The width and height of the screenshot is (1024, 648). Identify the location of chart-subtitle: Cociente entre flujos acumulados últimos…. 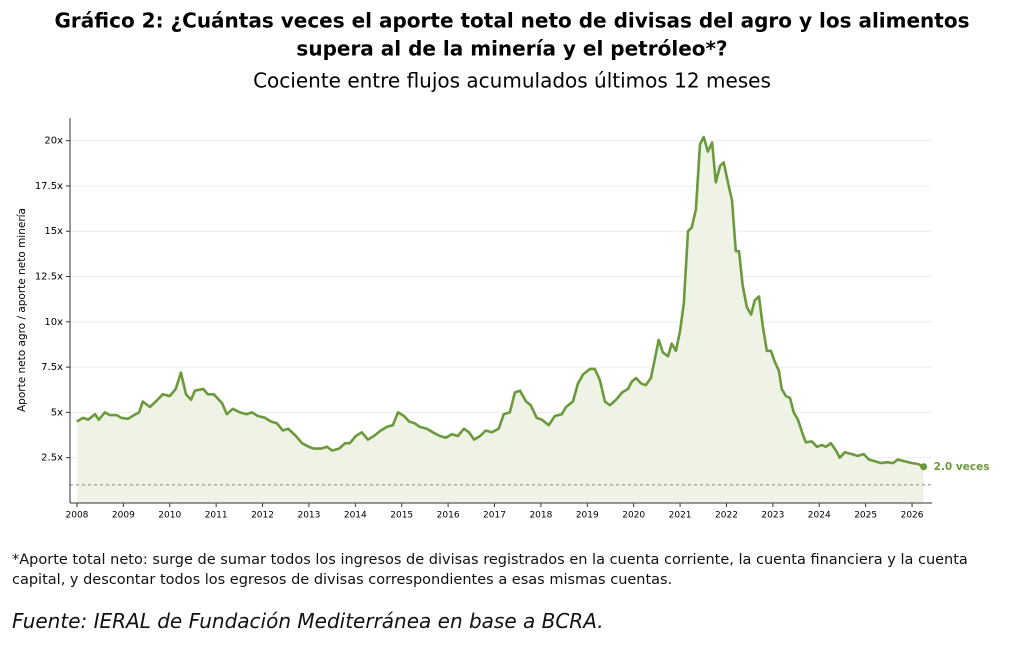
(512, 81).